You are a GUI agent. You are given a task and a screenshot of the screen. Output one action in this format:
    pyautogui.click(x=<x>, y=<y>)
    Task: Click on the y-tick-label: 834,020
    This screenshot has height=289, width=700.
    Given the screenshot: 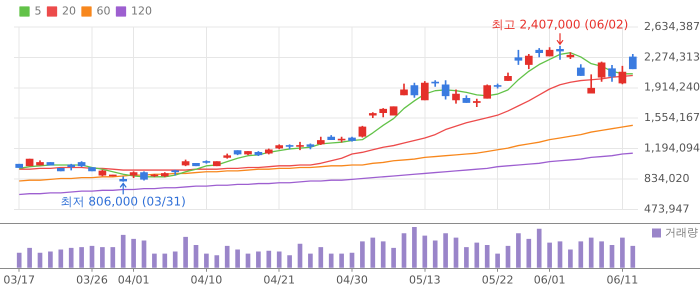 What is the action you would take?
    pyautogui.click(x=667, y=178)
    